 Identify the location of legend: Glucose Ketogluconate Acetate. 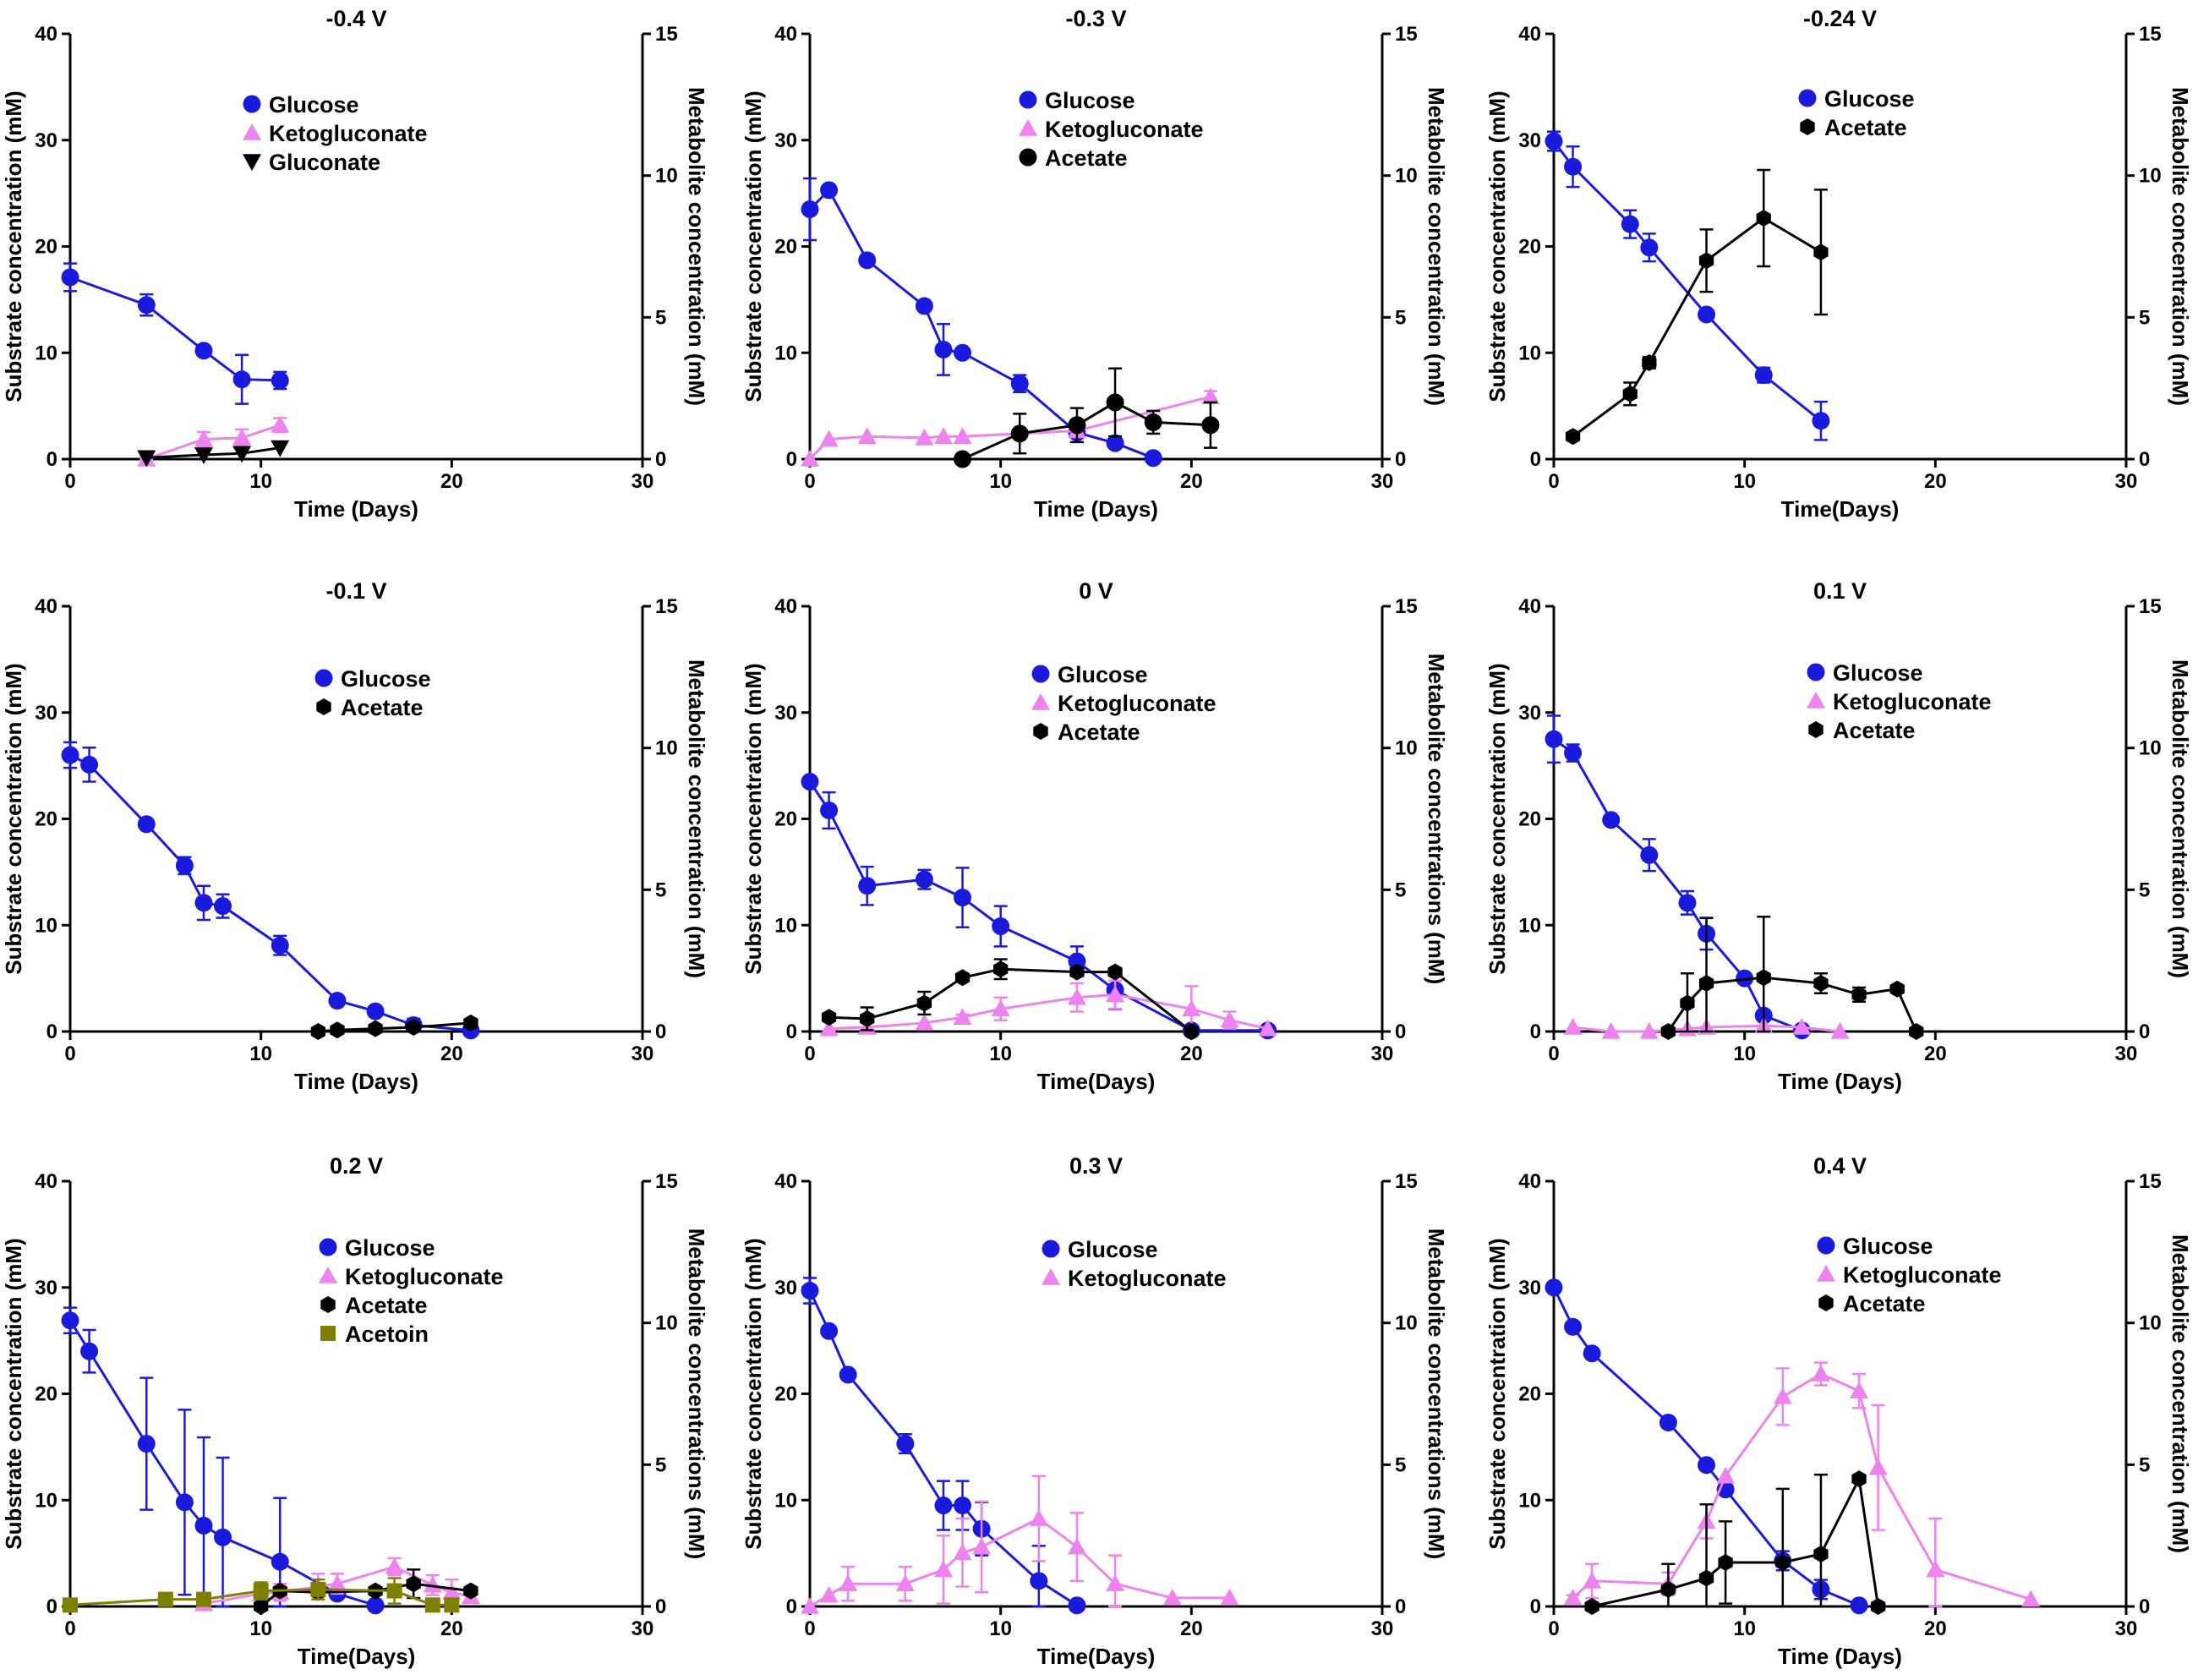
(1111, 129).